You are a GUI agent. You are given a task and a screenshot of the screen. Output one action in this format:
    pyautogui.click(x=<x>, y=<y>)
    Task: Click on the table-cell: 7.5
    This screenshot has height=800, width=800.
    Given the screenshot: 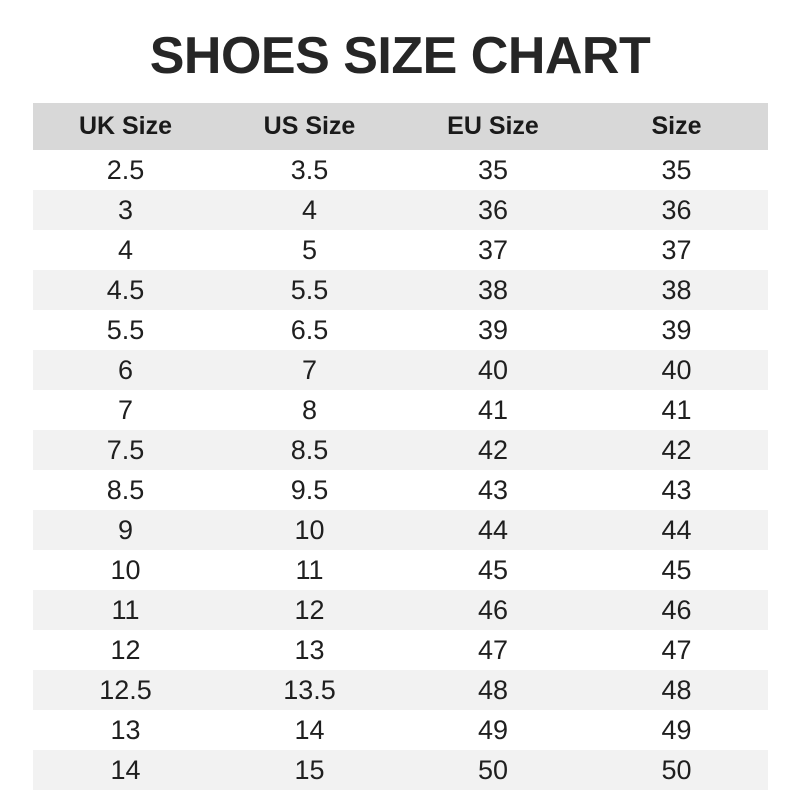 What is the action you would take?
    pyautogui.click(x=125, y=449)
    